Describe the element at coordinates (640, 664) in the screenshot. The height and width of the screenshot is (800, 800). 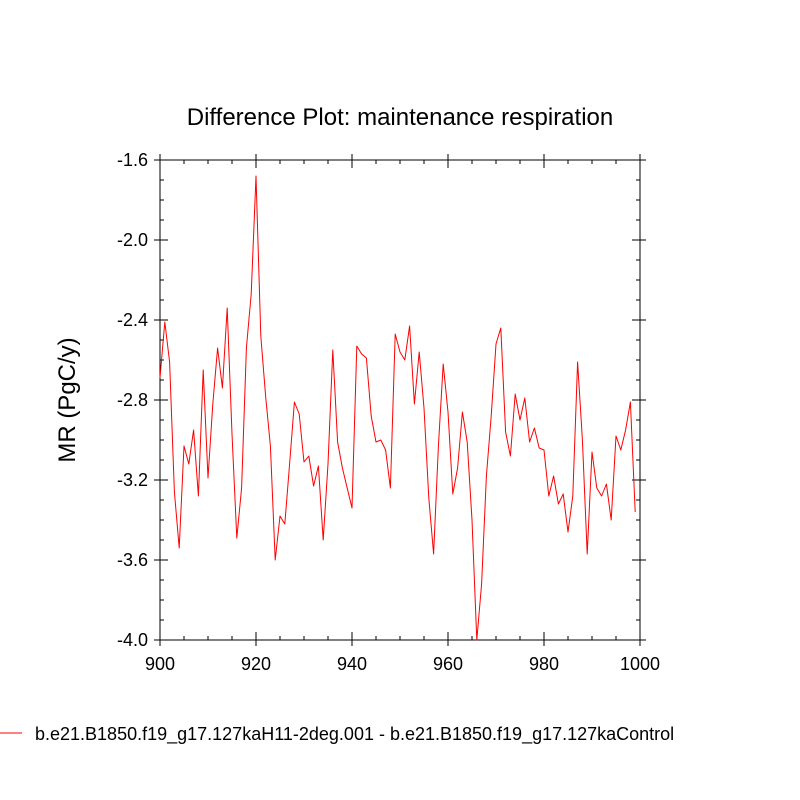
I see `x-tick-label: 1000` at that location.